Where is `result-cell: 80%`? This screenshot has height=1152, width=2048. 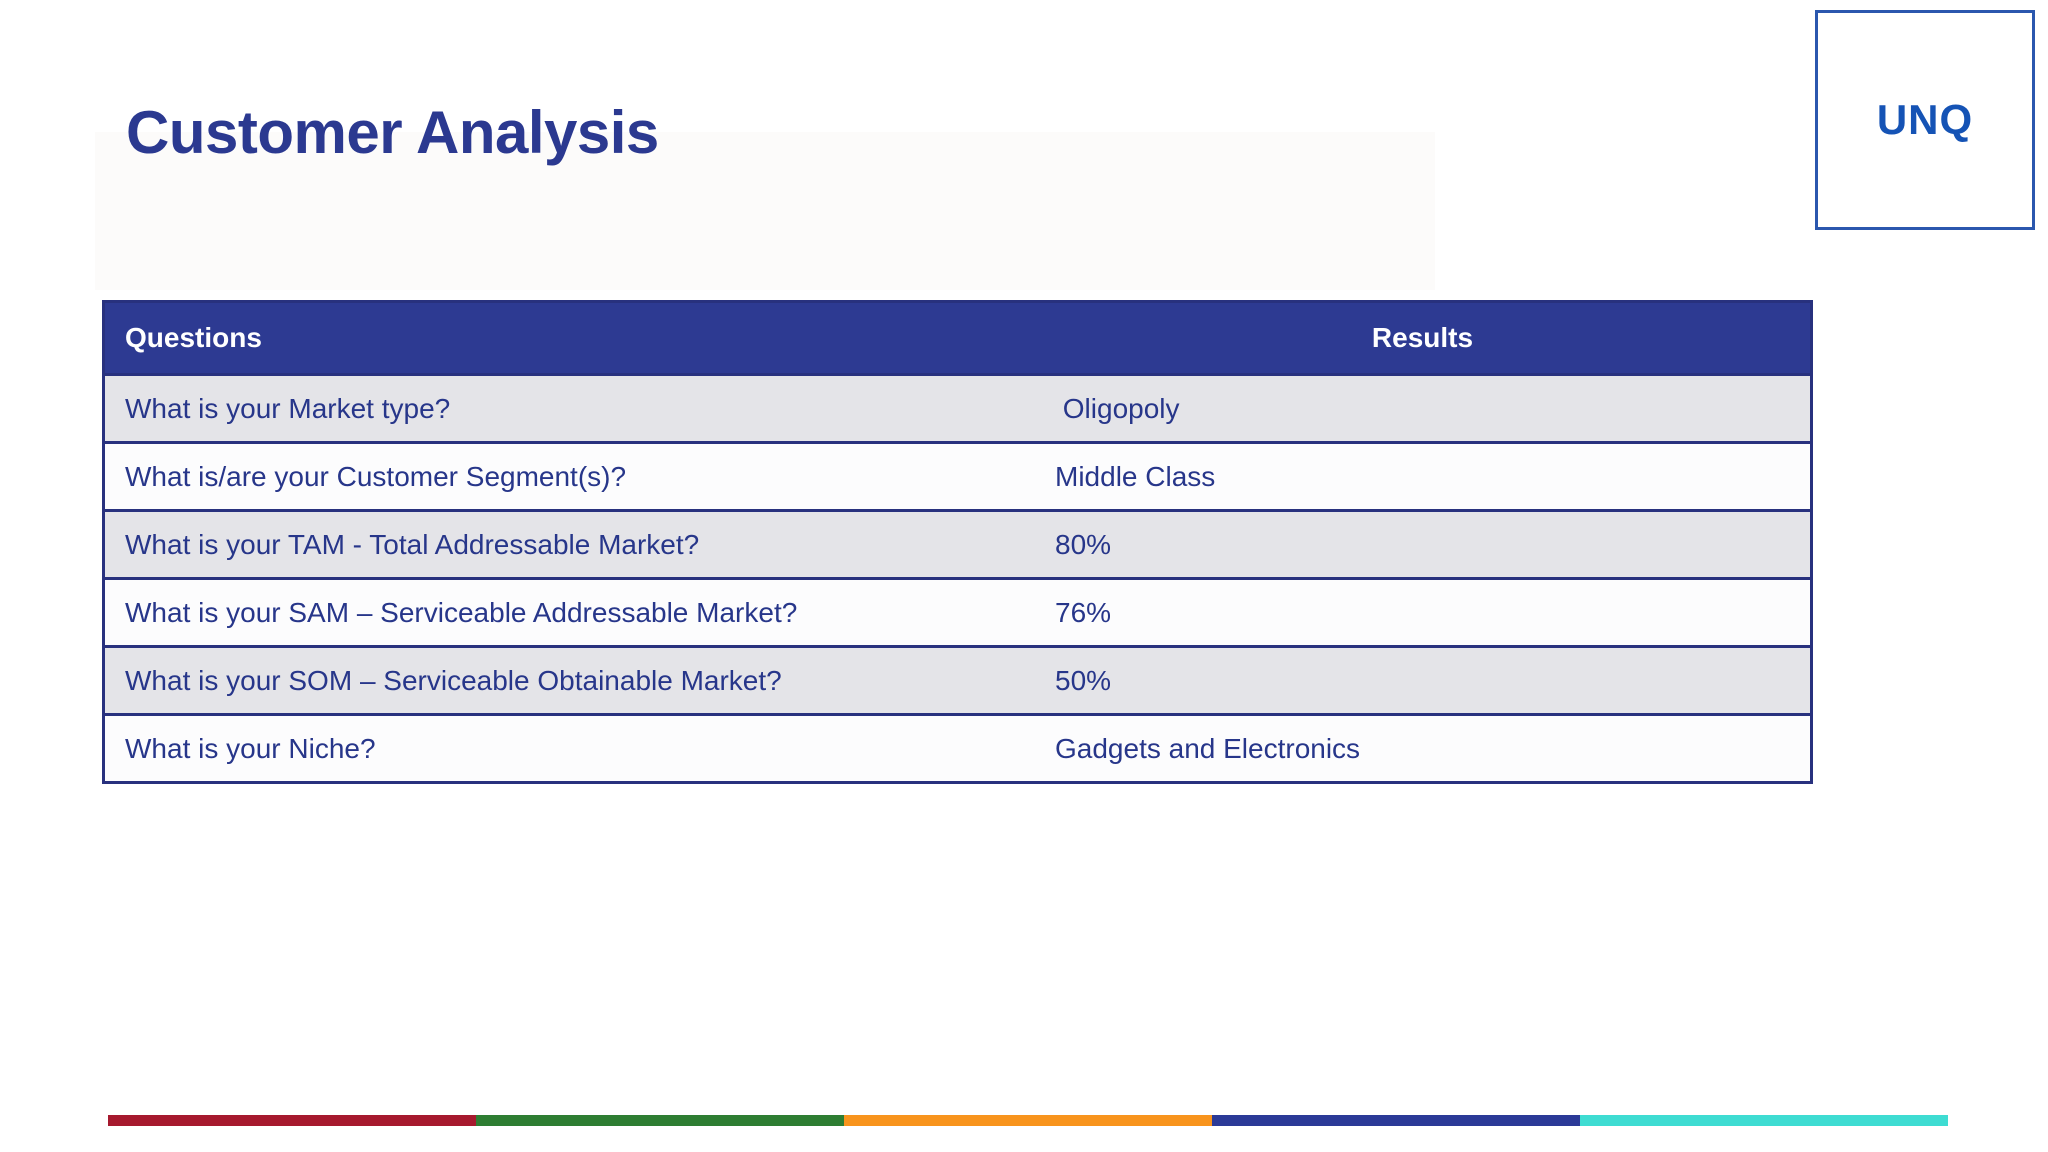
result-cell: 80% is located at coordinates (1083, 544).